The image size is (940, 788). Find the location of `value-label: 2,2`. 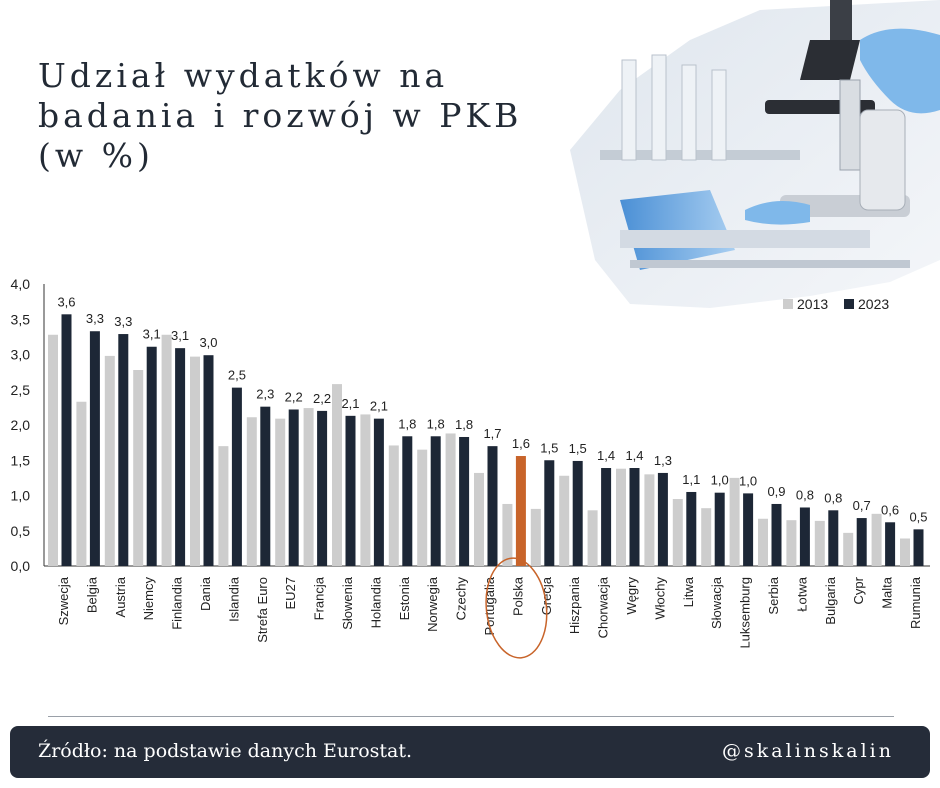

value-label: 2,2 is located at coordinates (322, 398).